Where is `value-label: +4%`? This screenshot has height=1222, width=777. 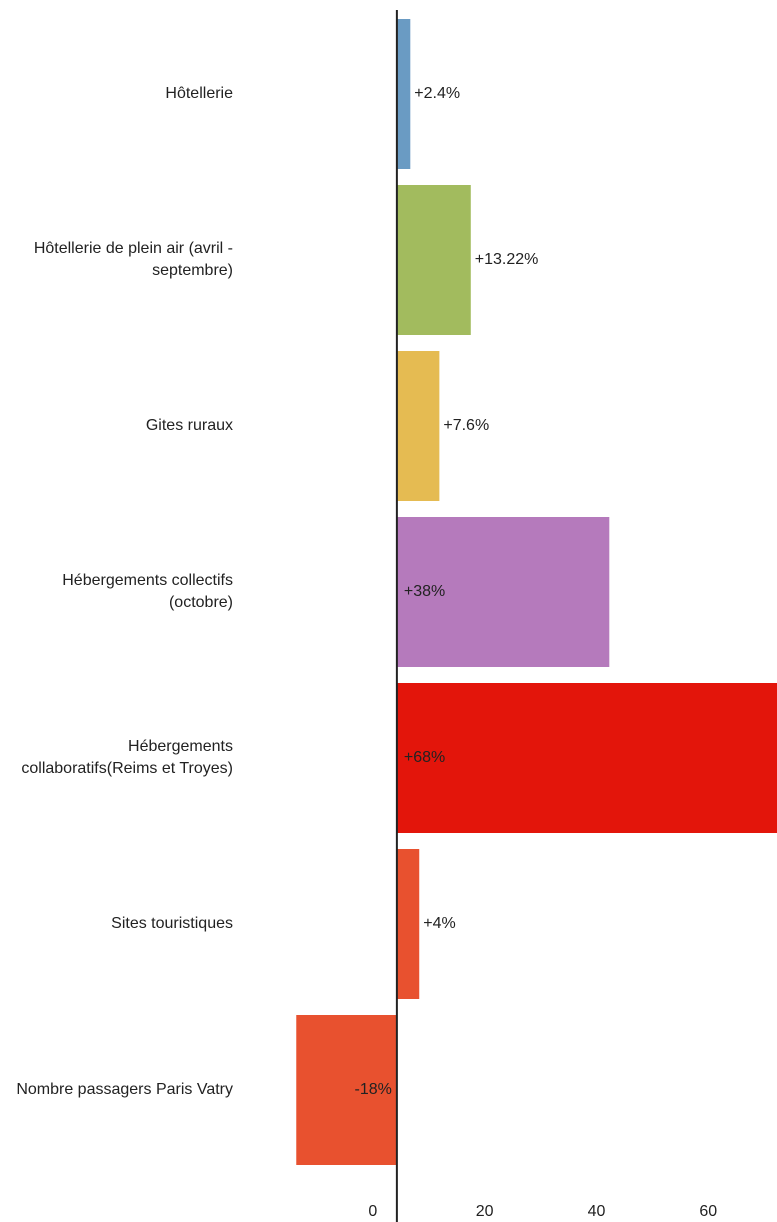 value-label: +4% is located at coordinates (439, 923).